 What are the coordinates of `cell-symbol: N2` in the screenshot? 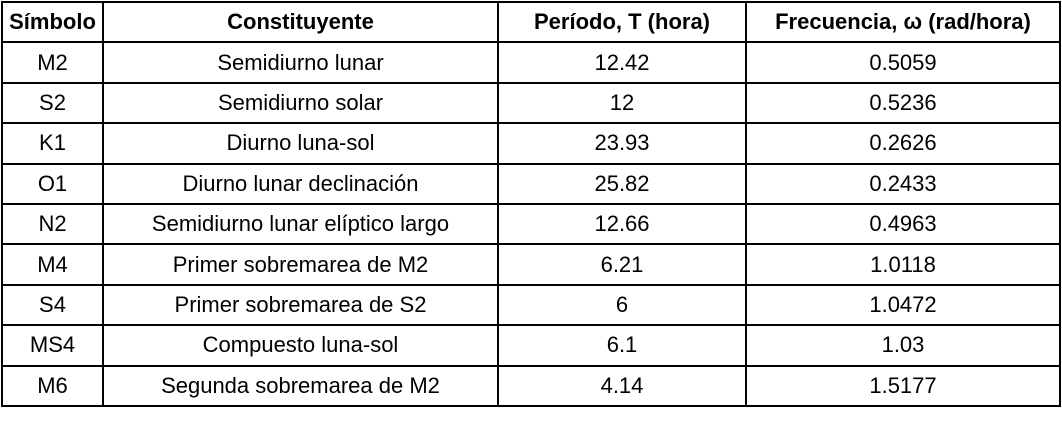 It's located at (52, 224).